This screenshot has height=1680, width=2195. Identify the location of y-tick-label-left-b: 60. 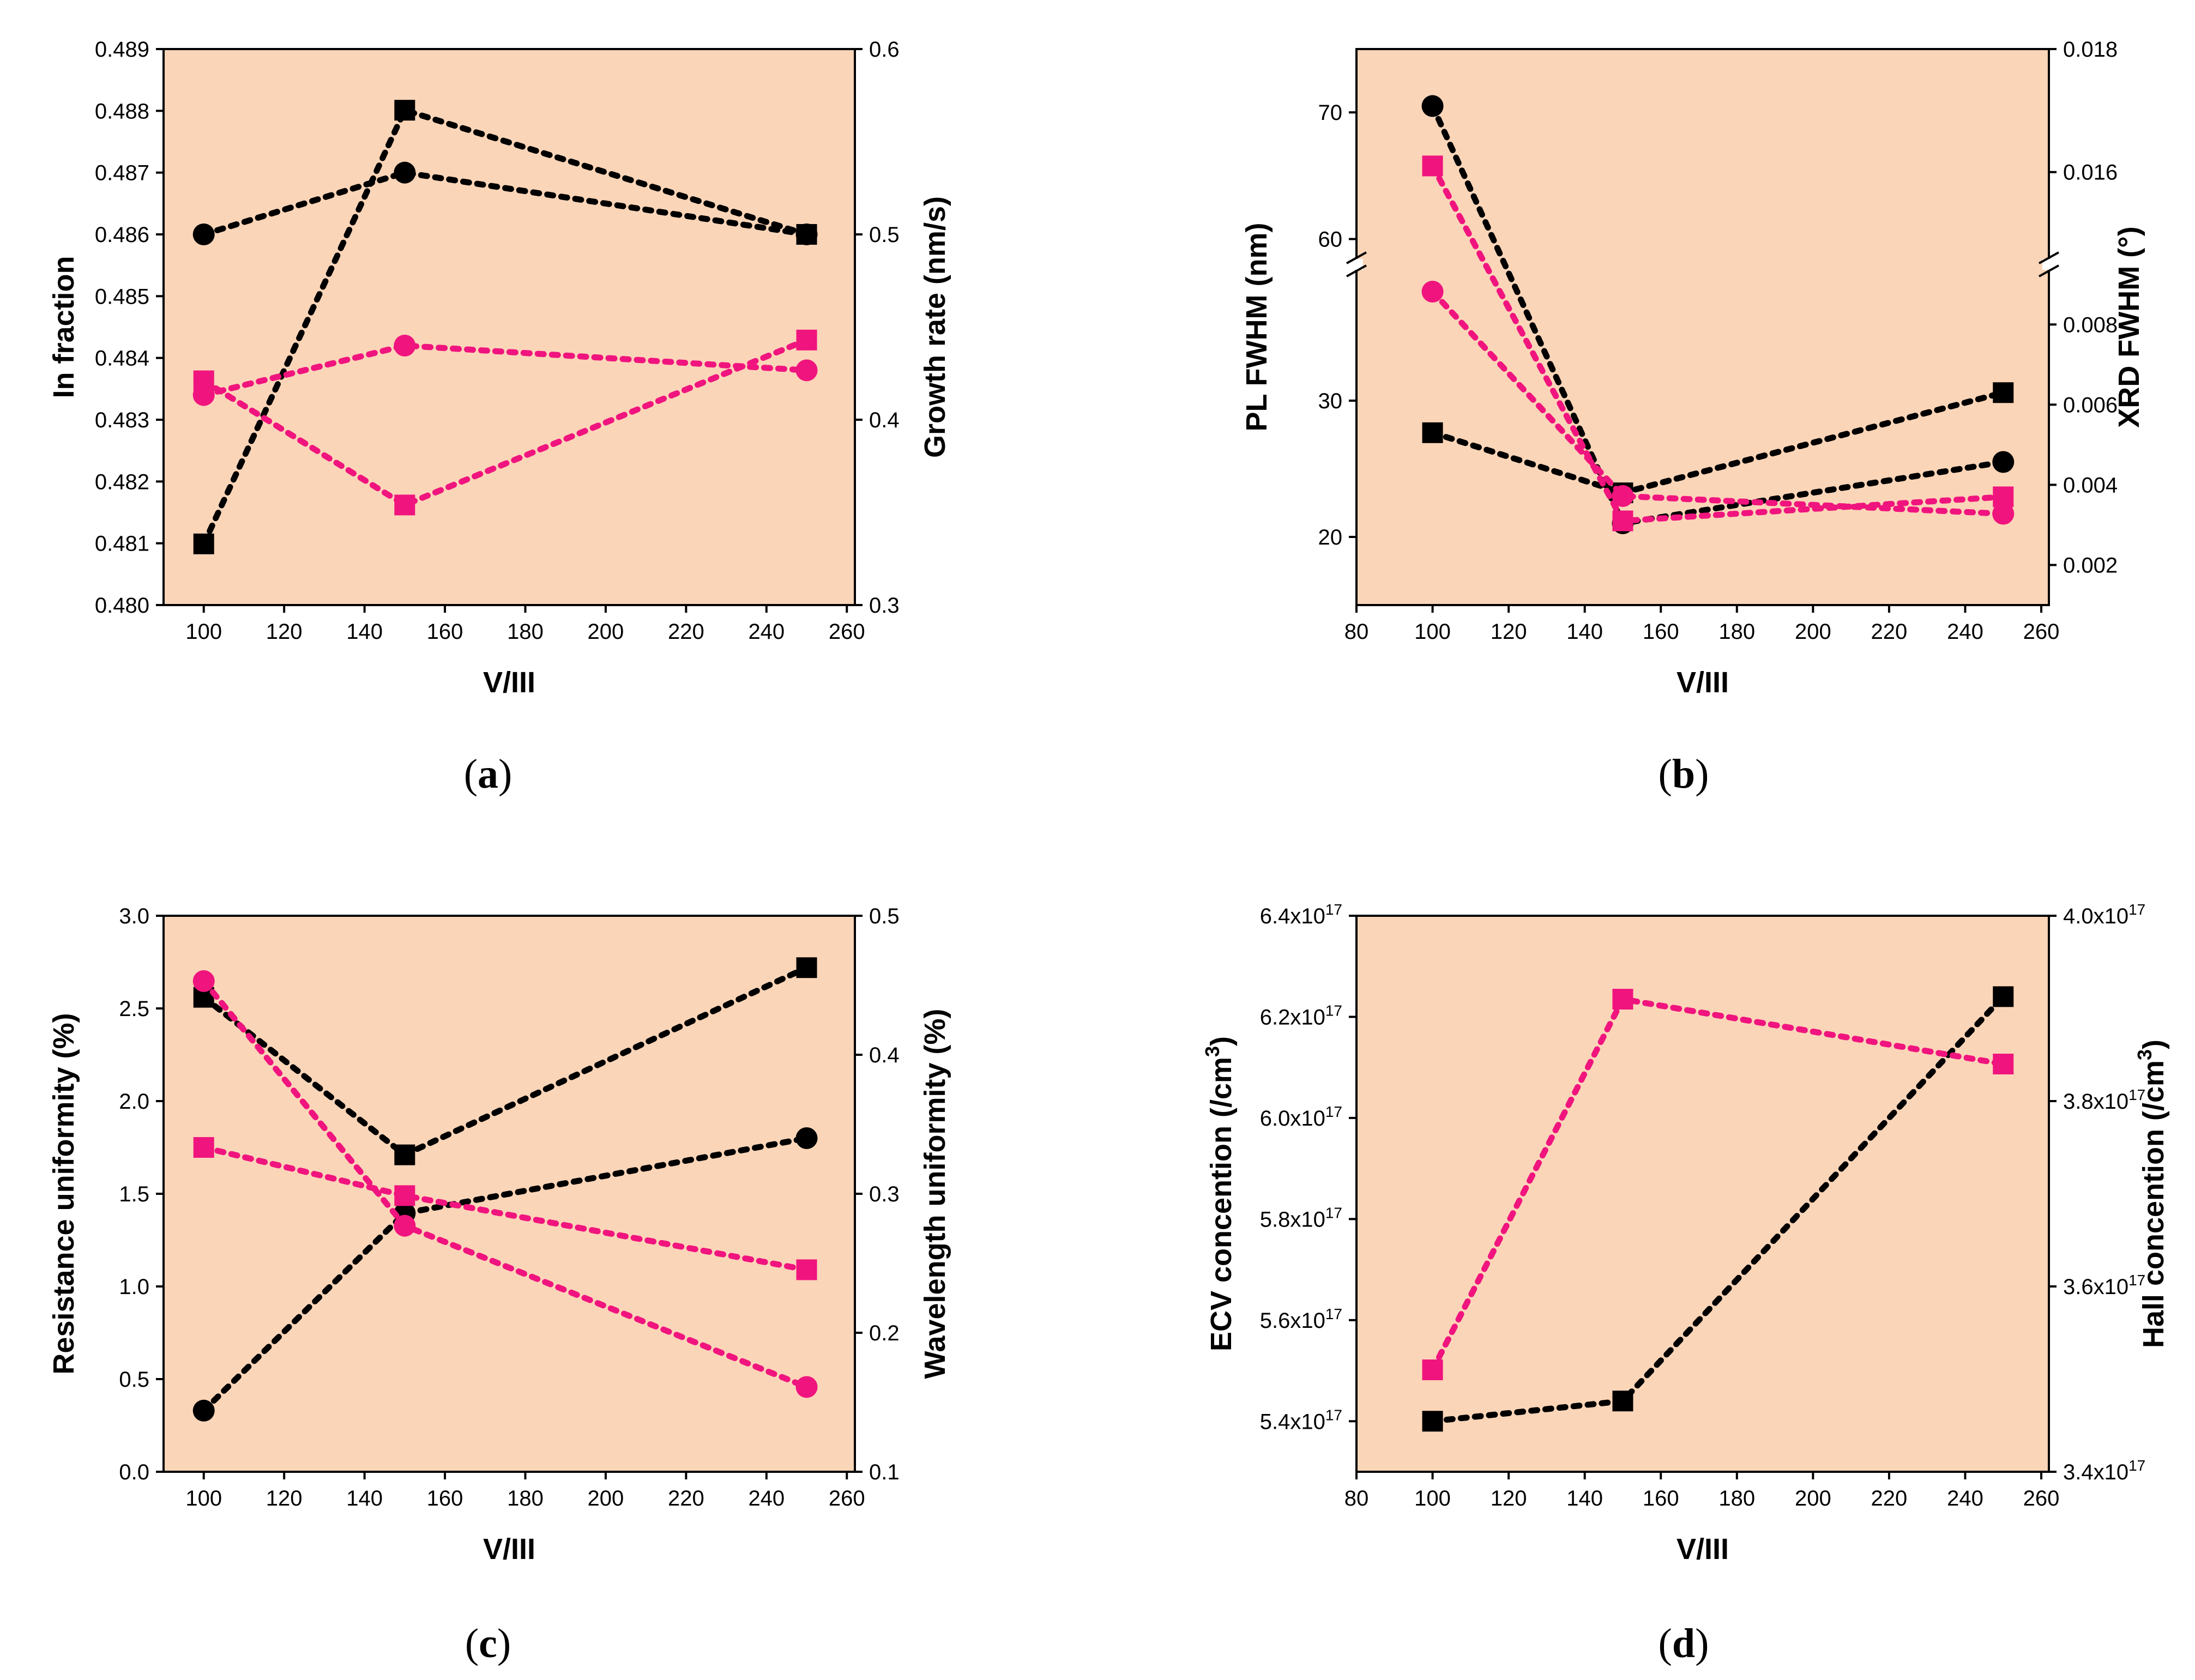
(1330, 240).